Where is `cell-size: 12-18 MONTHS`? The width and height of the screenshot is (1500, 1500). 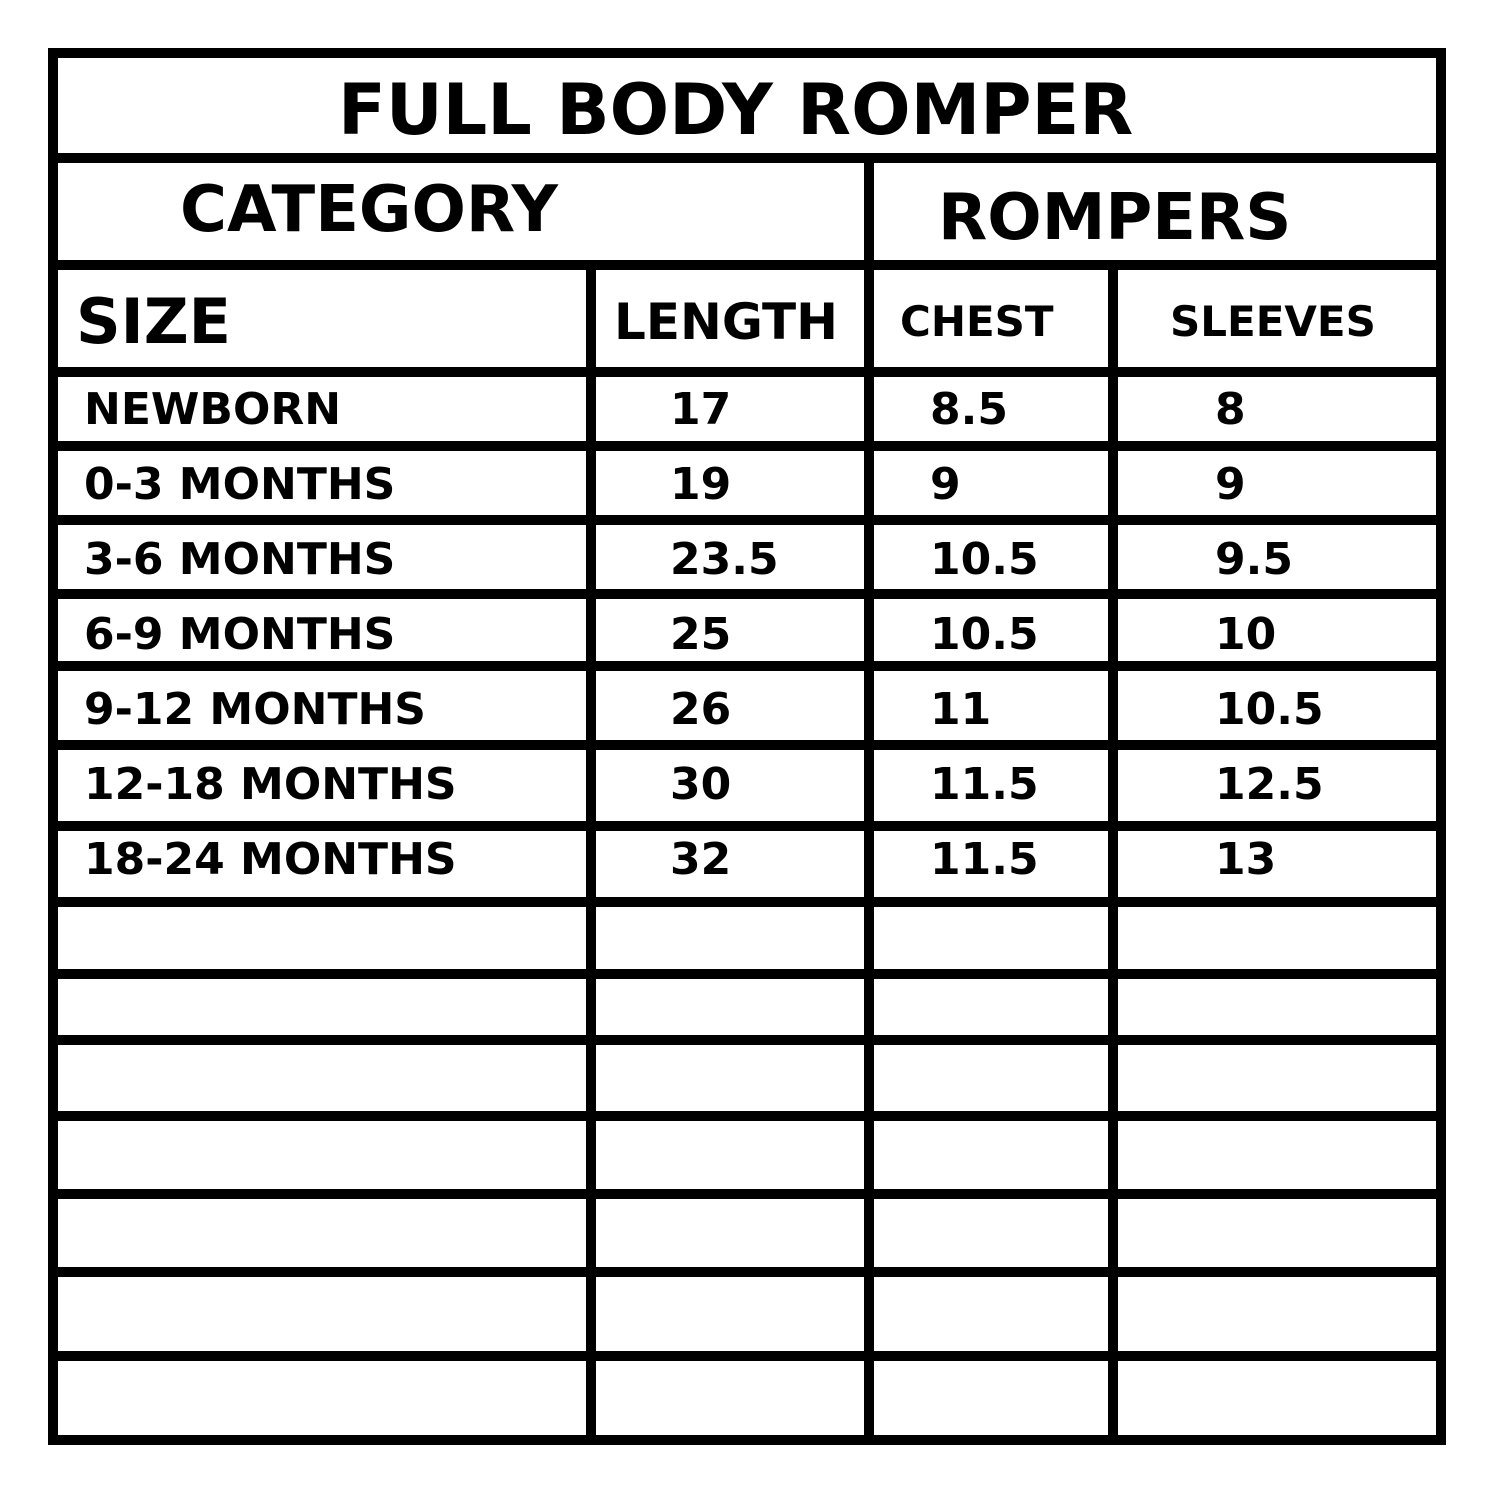
cell-size: 12-18 MONTHS is located at coordinates (270, 784).